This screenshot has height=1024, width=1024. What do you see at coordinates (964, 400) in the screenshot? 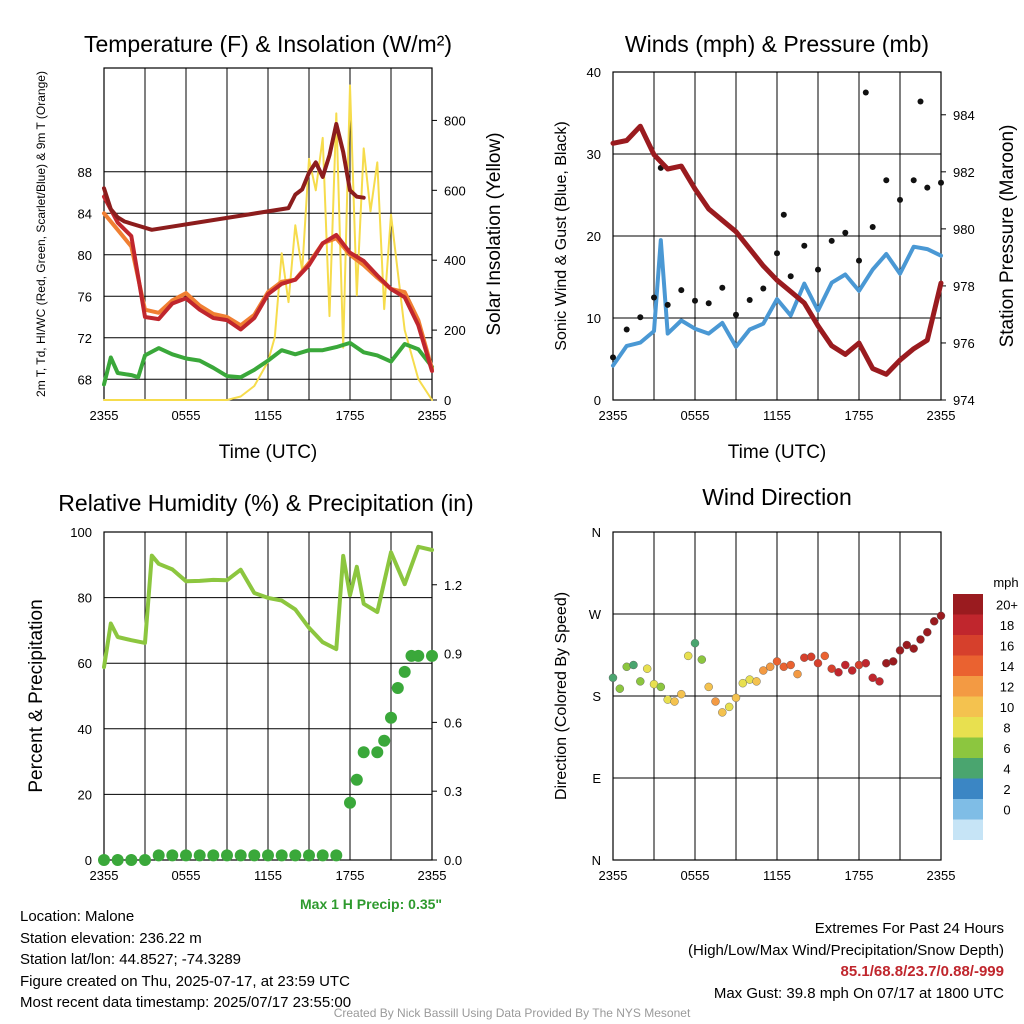
I see `y-tick-label-right: 974` at bounding box center [964, 400].